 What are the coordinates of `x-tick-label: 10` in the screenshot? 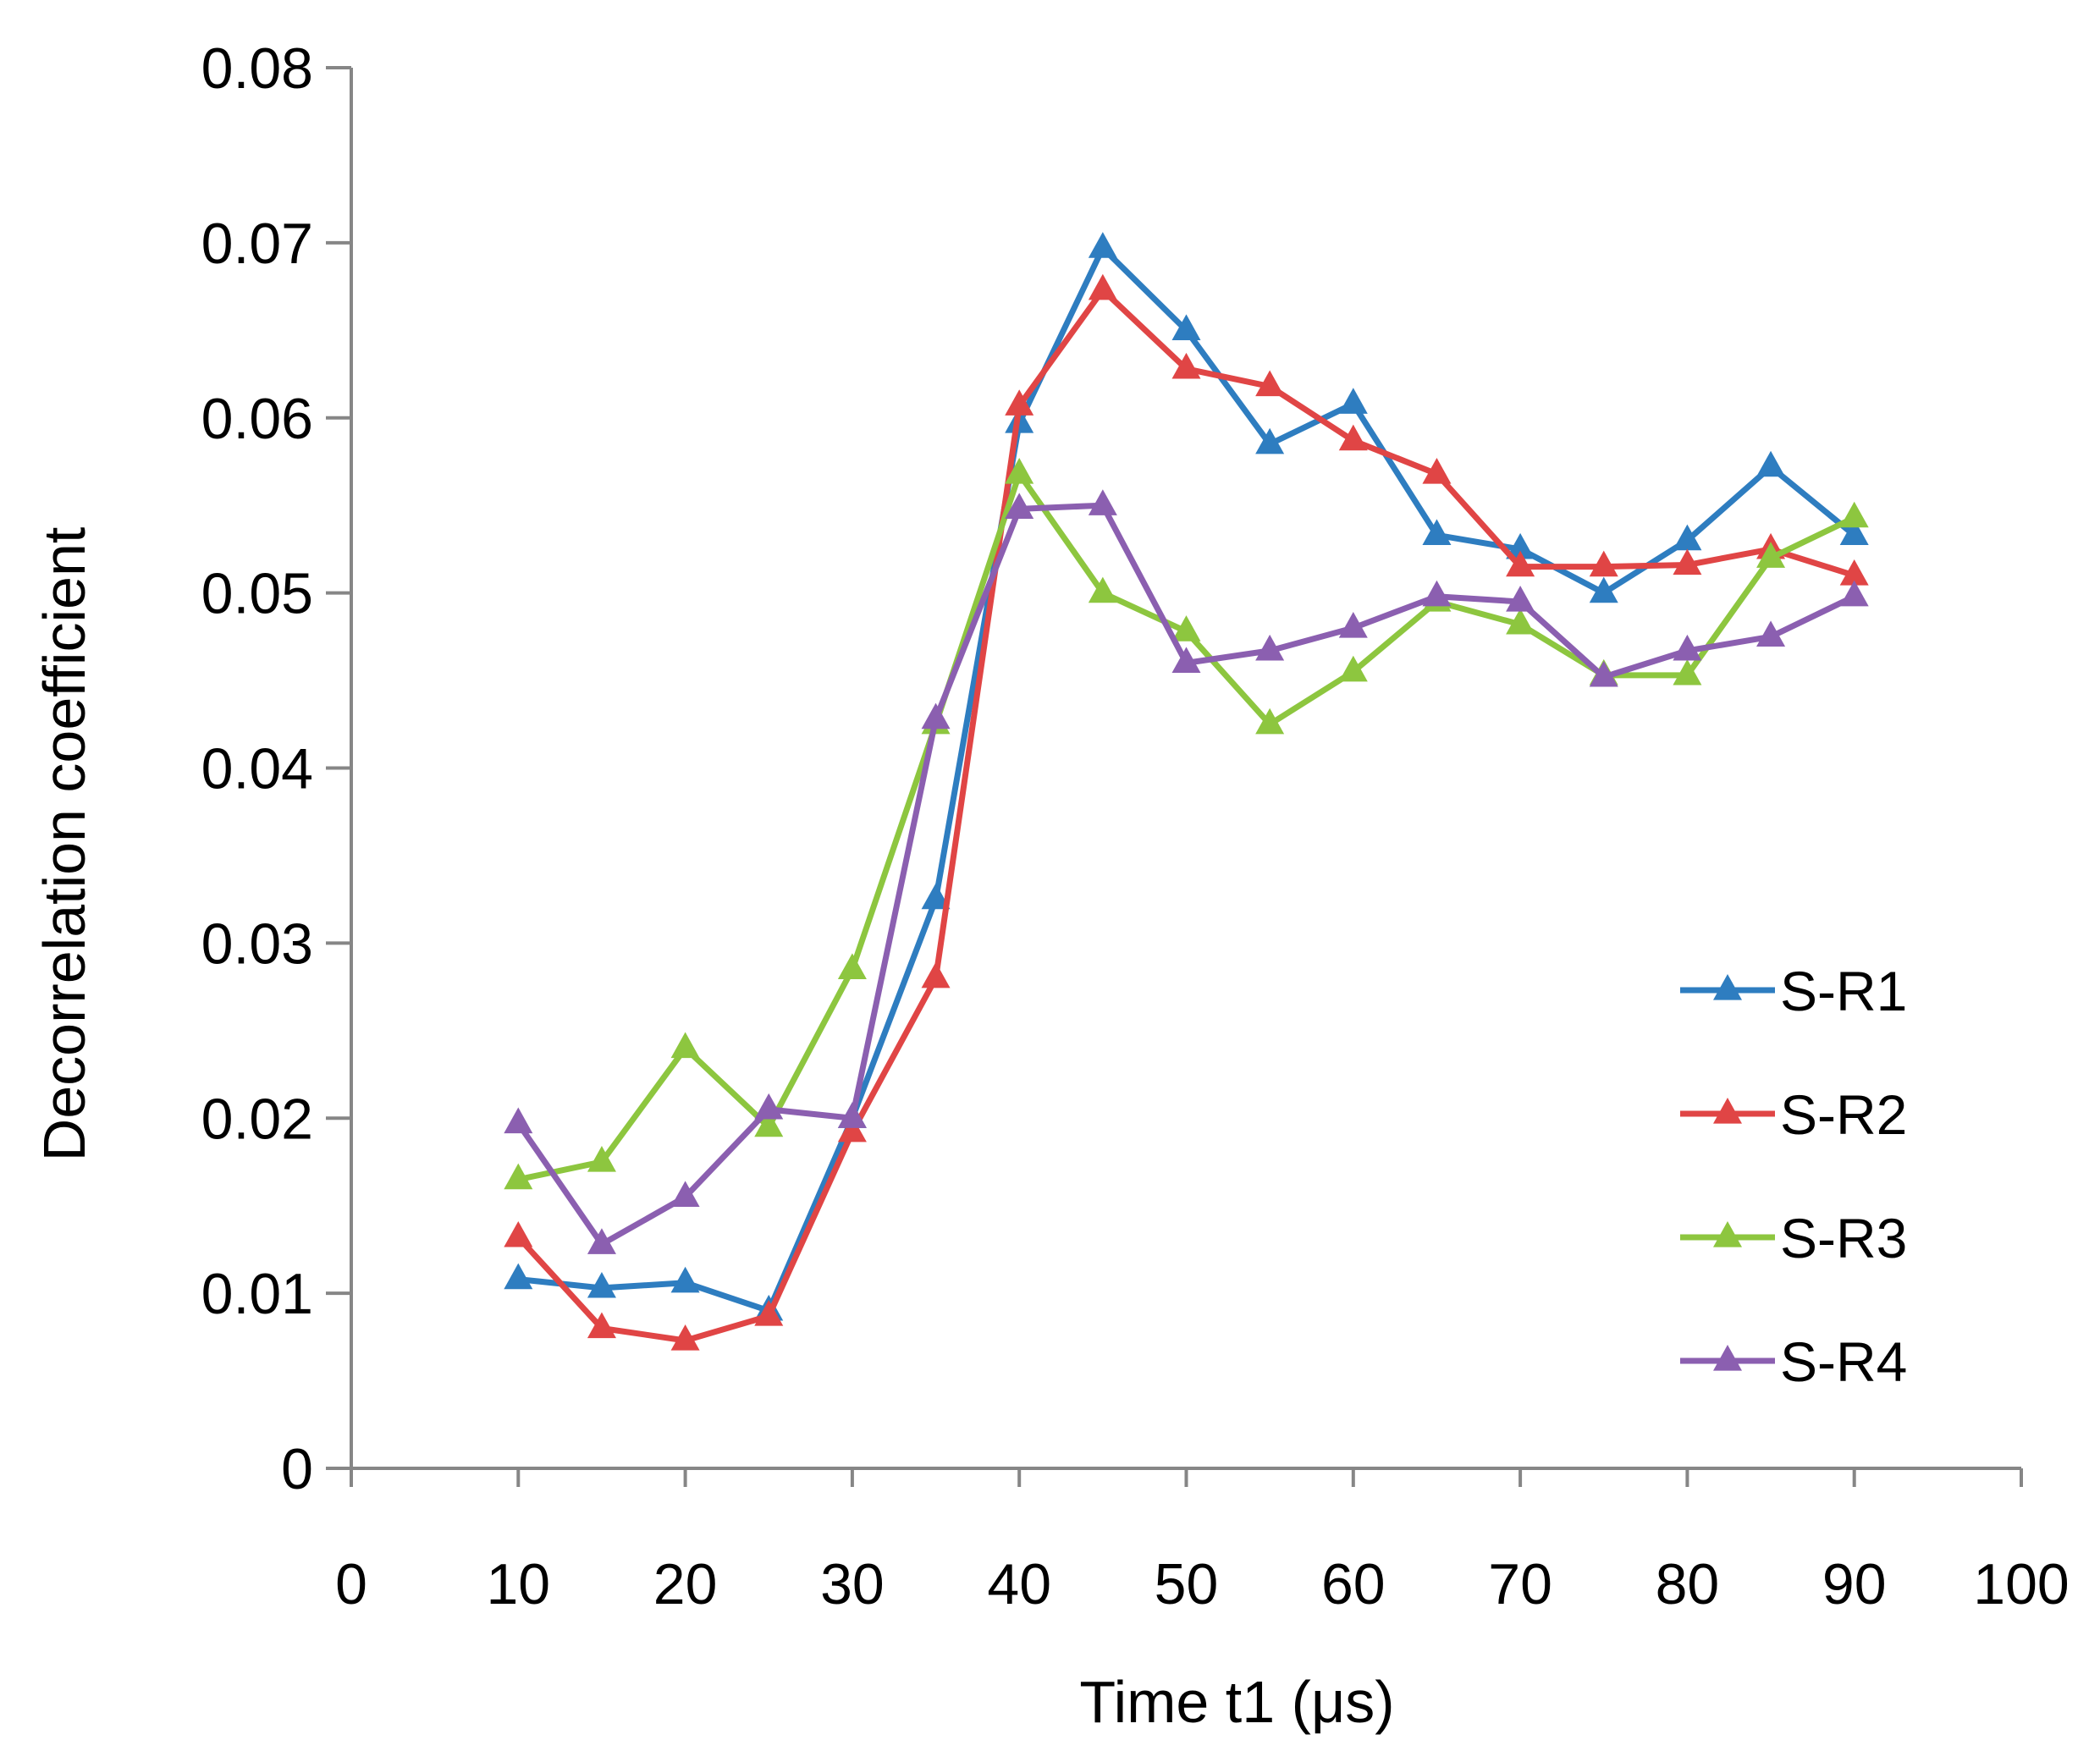 It's located at (518, 1584).